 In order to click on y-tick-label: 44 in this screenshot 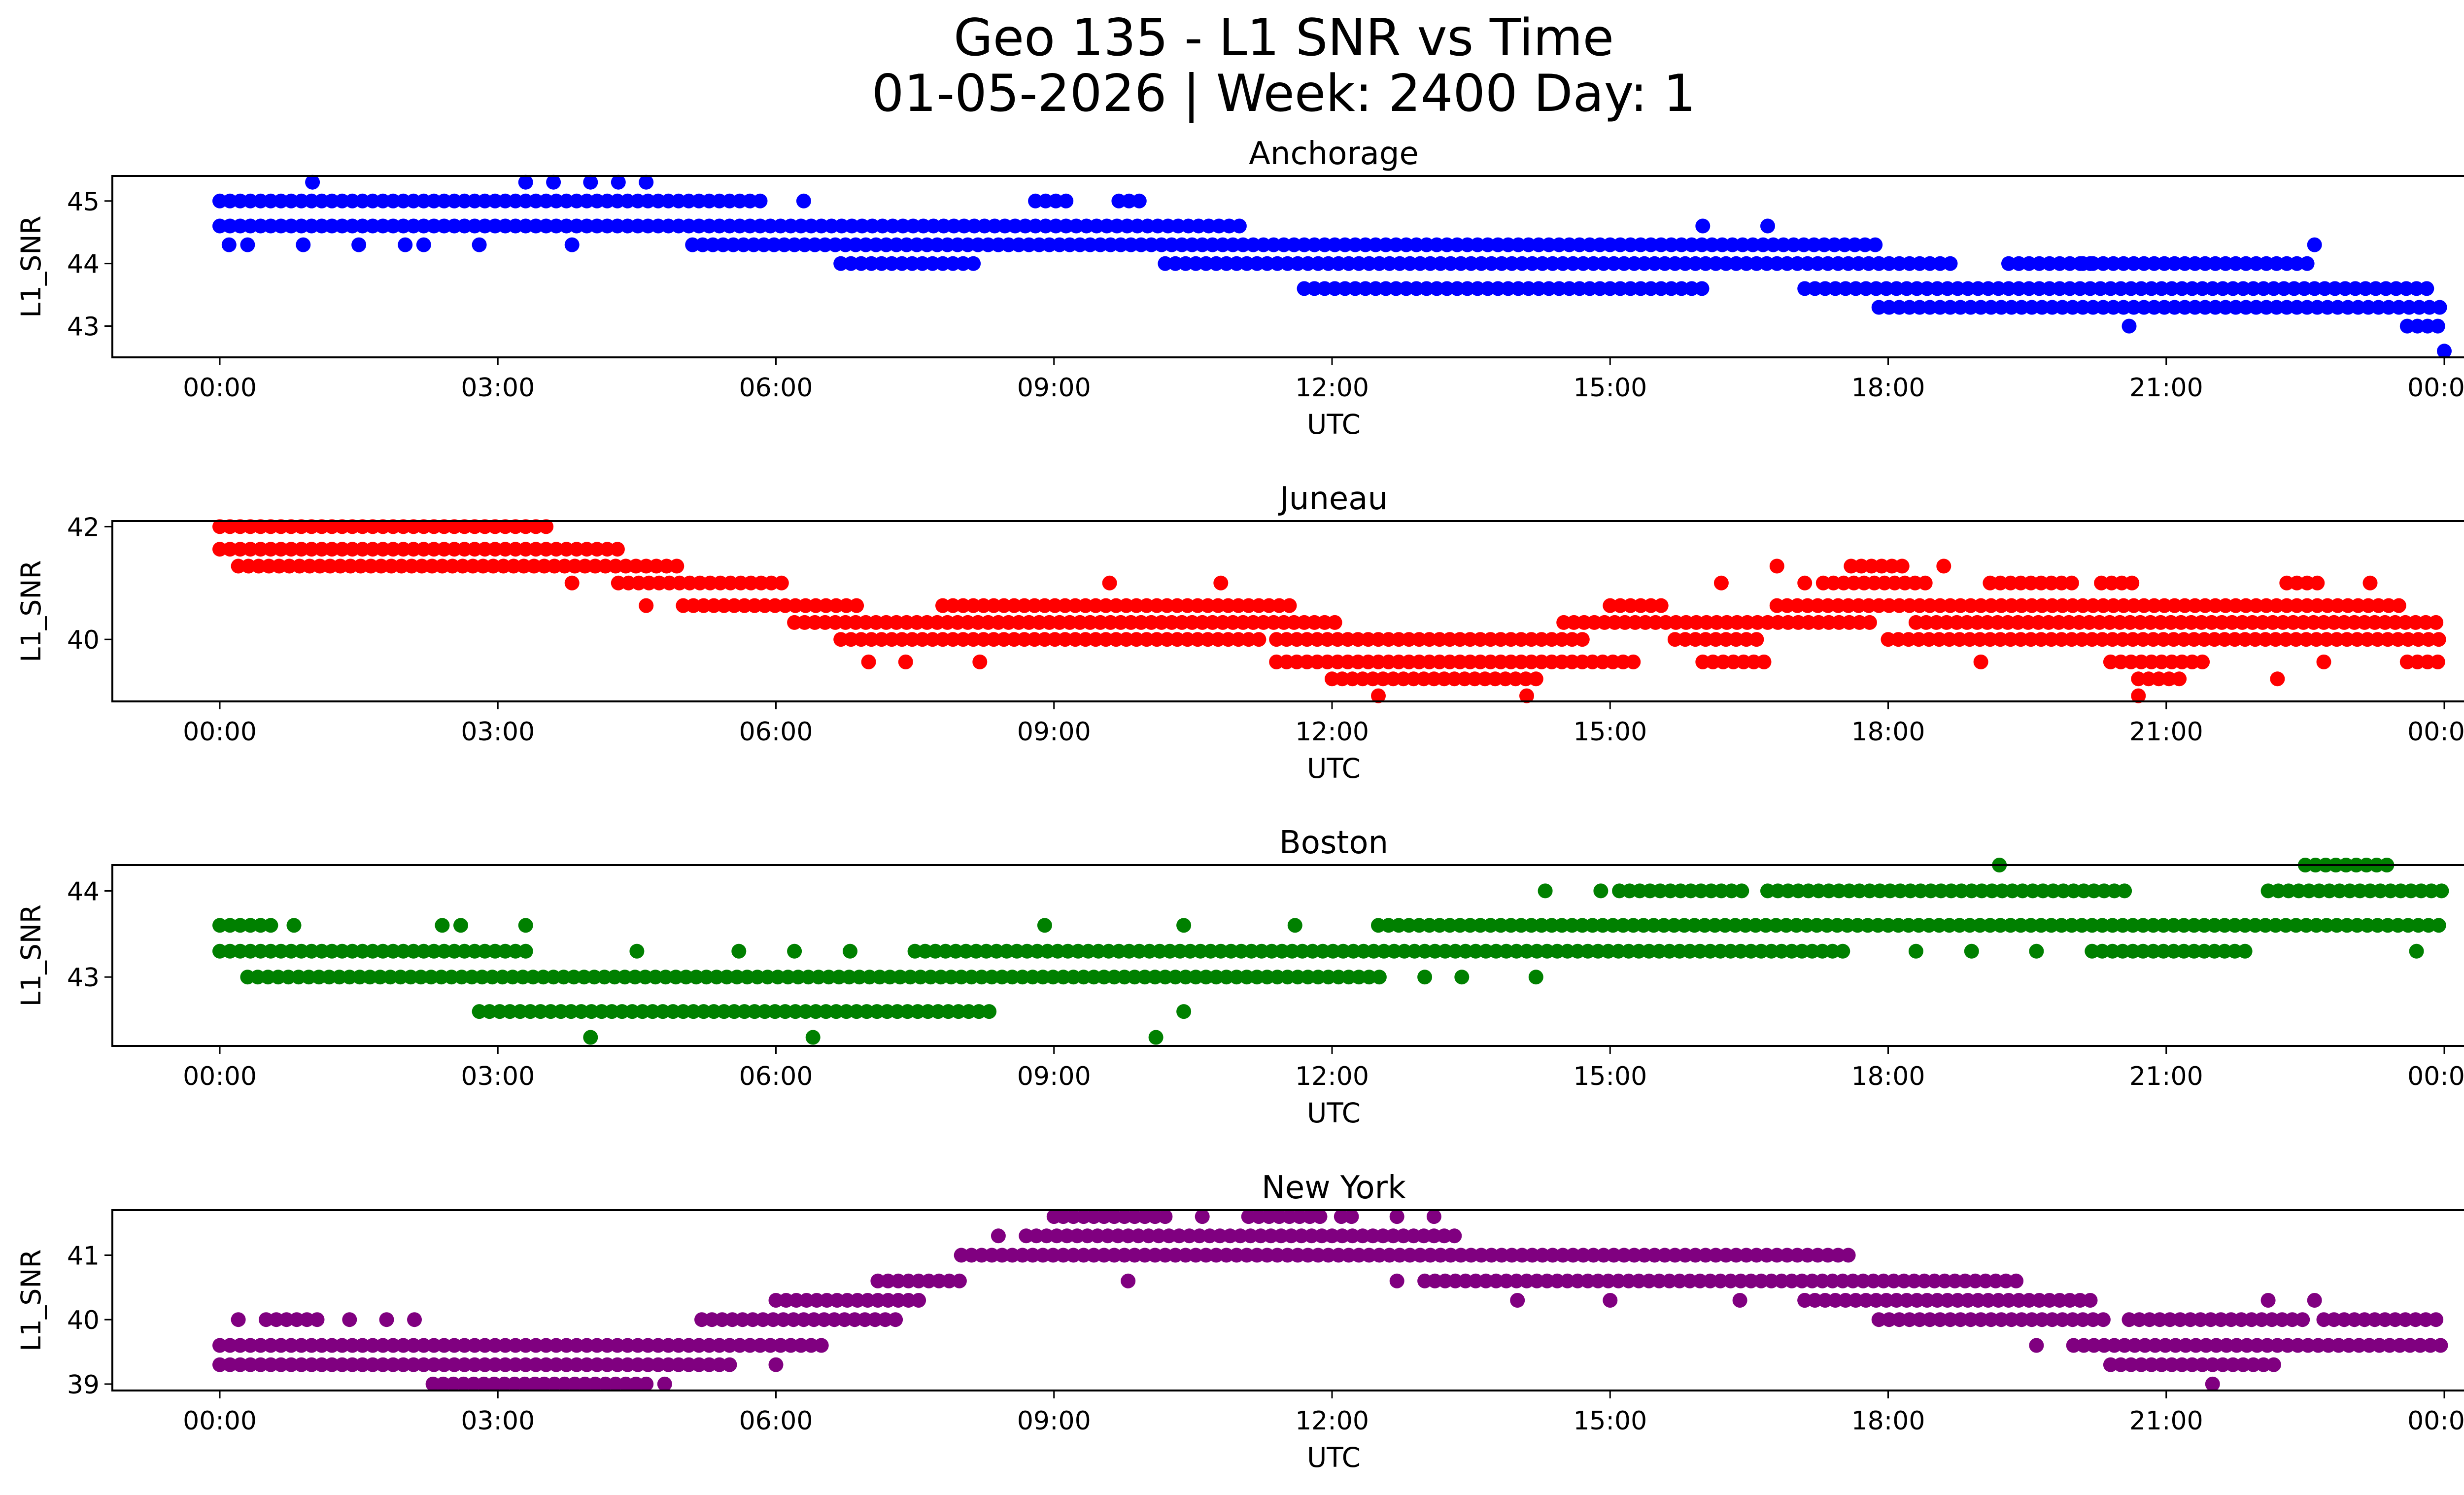, I will do `click(83, 264)`.